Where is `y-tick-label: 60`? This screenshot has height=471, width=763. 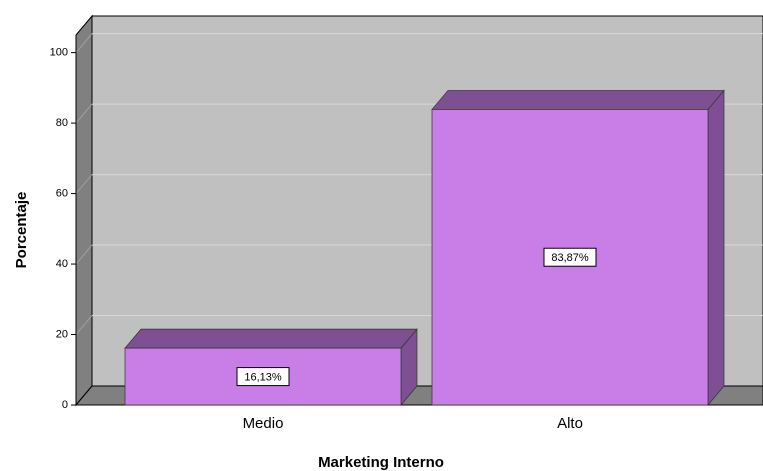
y-tick-label: 60 is located at coordinates (62, 193).